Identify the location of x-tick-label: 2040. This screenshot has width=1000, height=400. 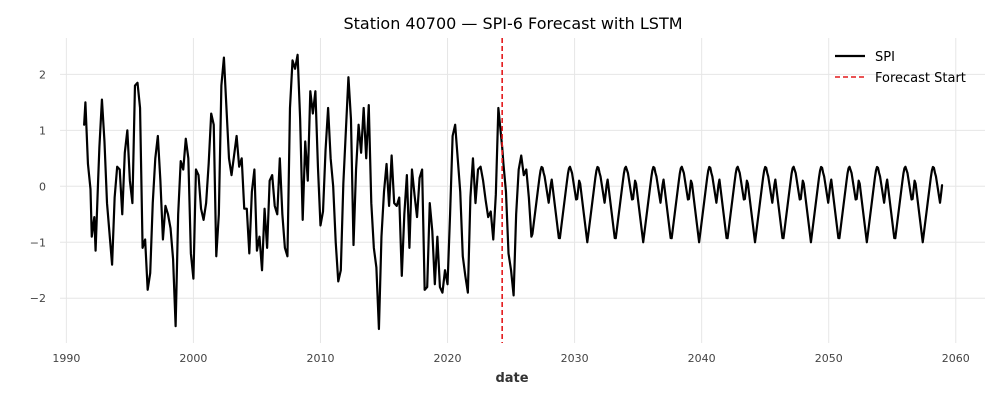
(702, 358).